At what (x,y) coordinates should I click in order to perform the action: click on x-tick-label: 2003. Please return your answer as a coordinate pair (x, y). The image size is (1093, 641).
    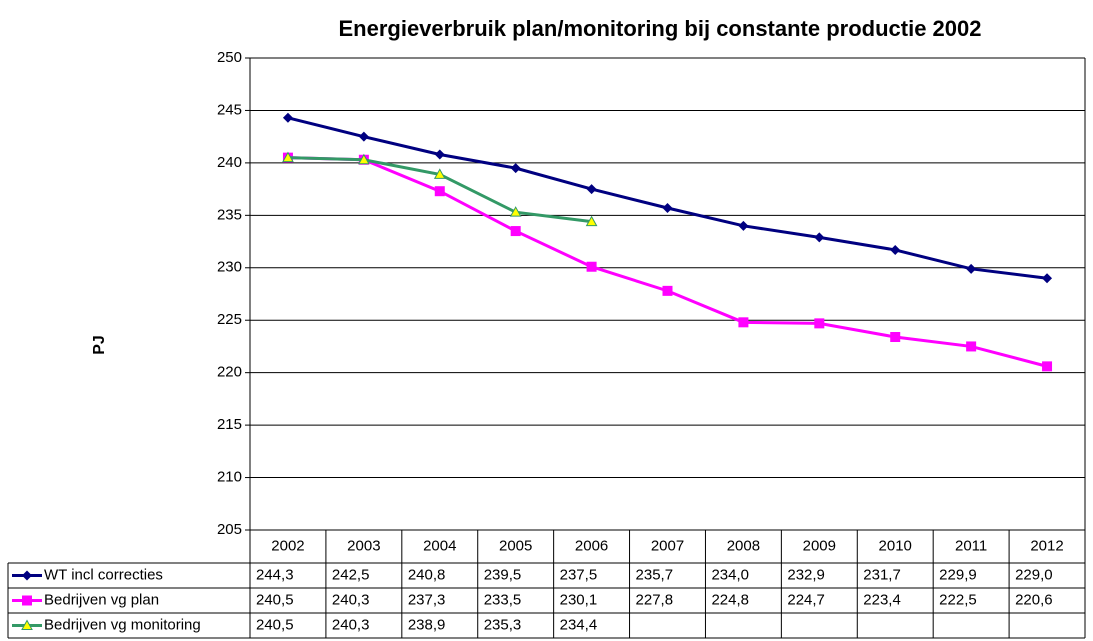
    Looking at the image, I should click on (363, 545).